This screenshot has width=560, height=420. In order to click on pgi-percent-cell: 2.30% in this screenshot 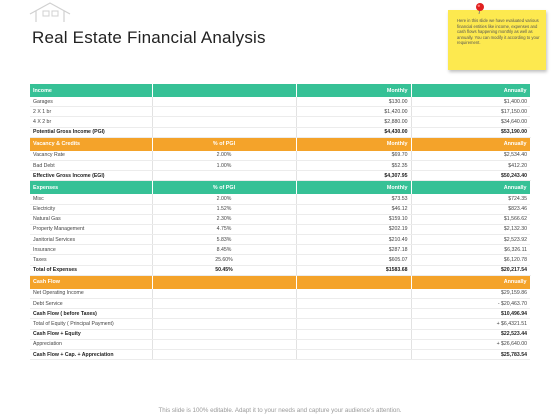, I will do `click(224, 219)`.